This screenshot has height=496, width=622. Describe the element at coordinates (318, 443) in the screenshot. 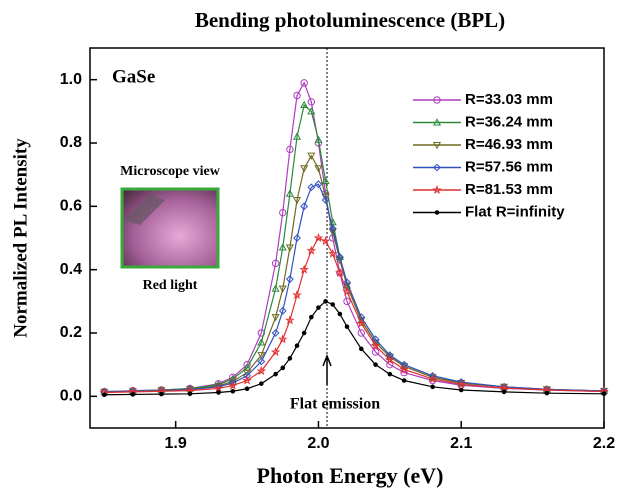

I see `x-tick-label: 2.0` at that location.